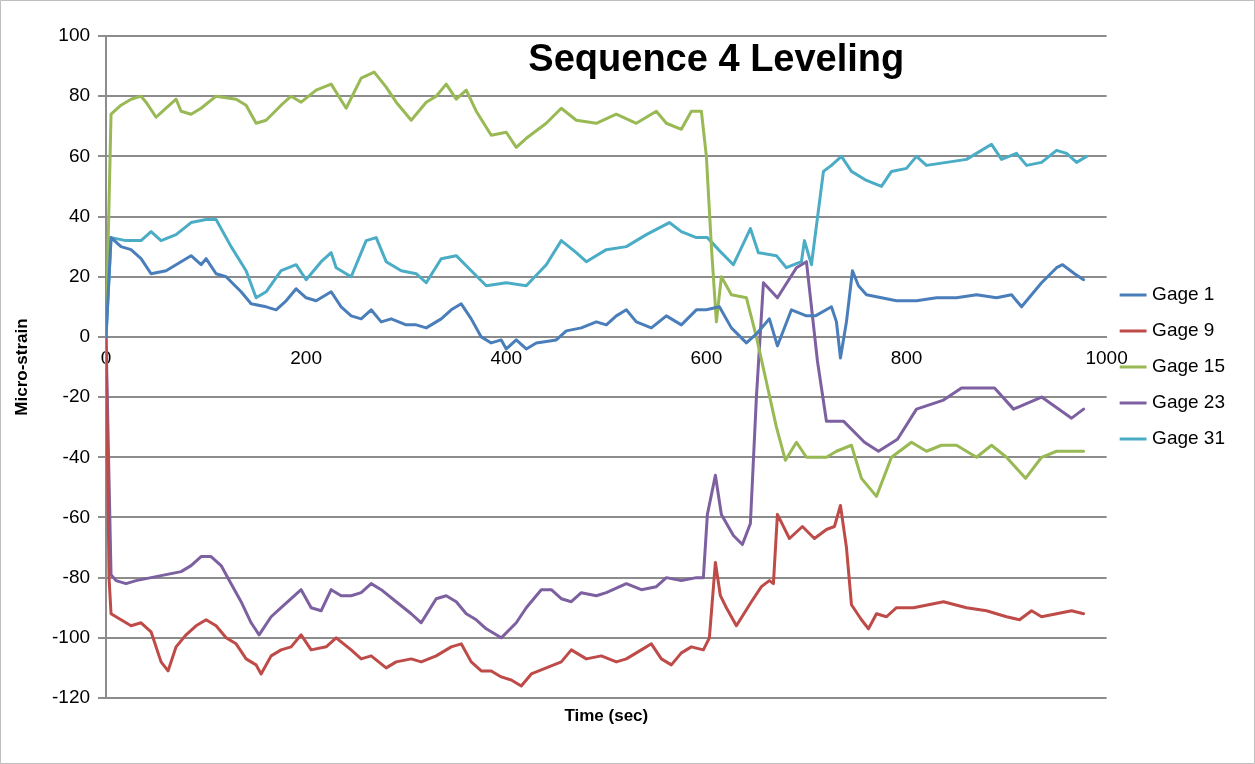 The height and width of the screenshot is (764, 1255). I want to click on y-tick-label: 40, so click(79, 215).